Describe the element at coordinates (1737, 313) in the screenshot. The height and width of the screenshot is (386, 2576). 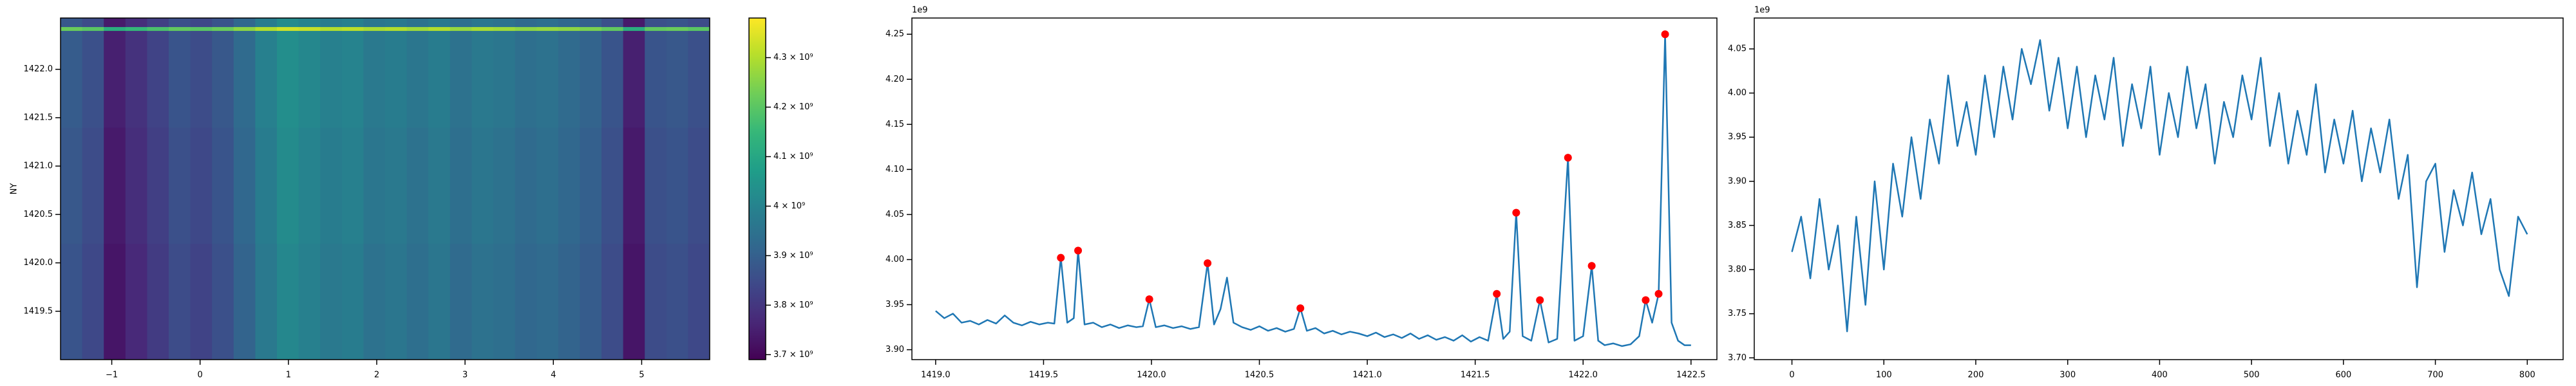
I see `y-tick-label: 3.75` at that location.